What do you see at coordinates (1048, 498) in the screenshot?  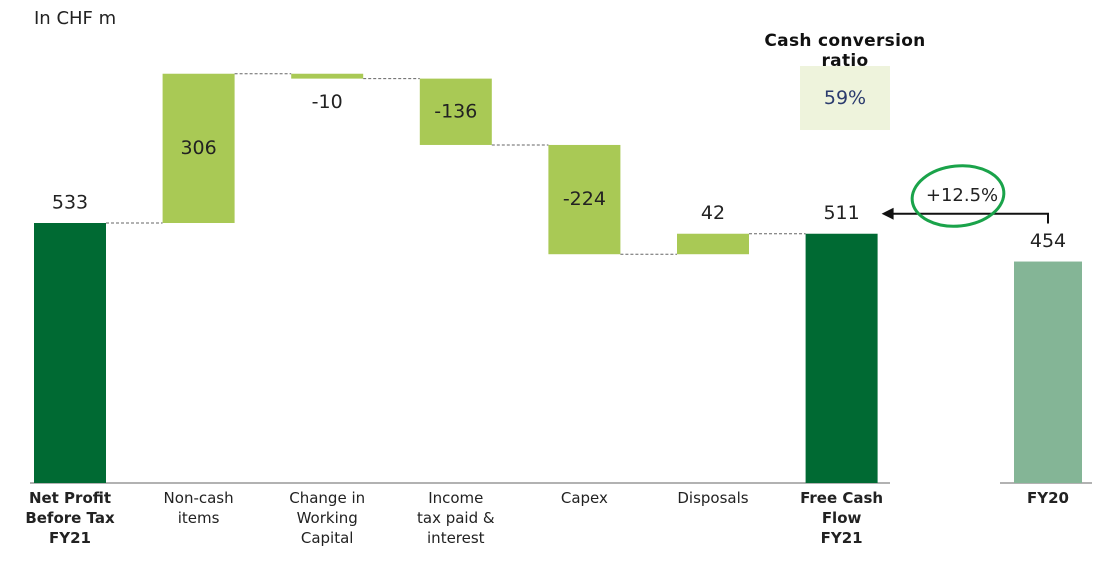 I see `category-label: FY20` at bounding box center [1048, 498].